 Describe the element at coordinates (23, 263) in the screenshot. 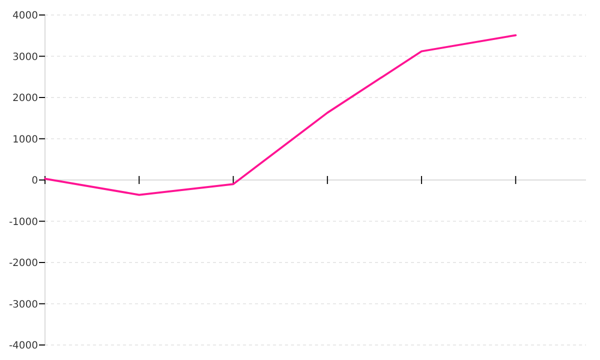

I see `y-tick-label: -2000` at that location.